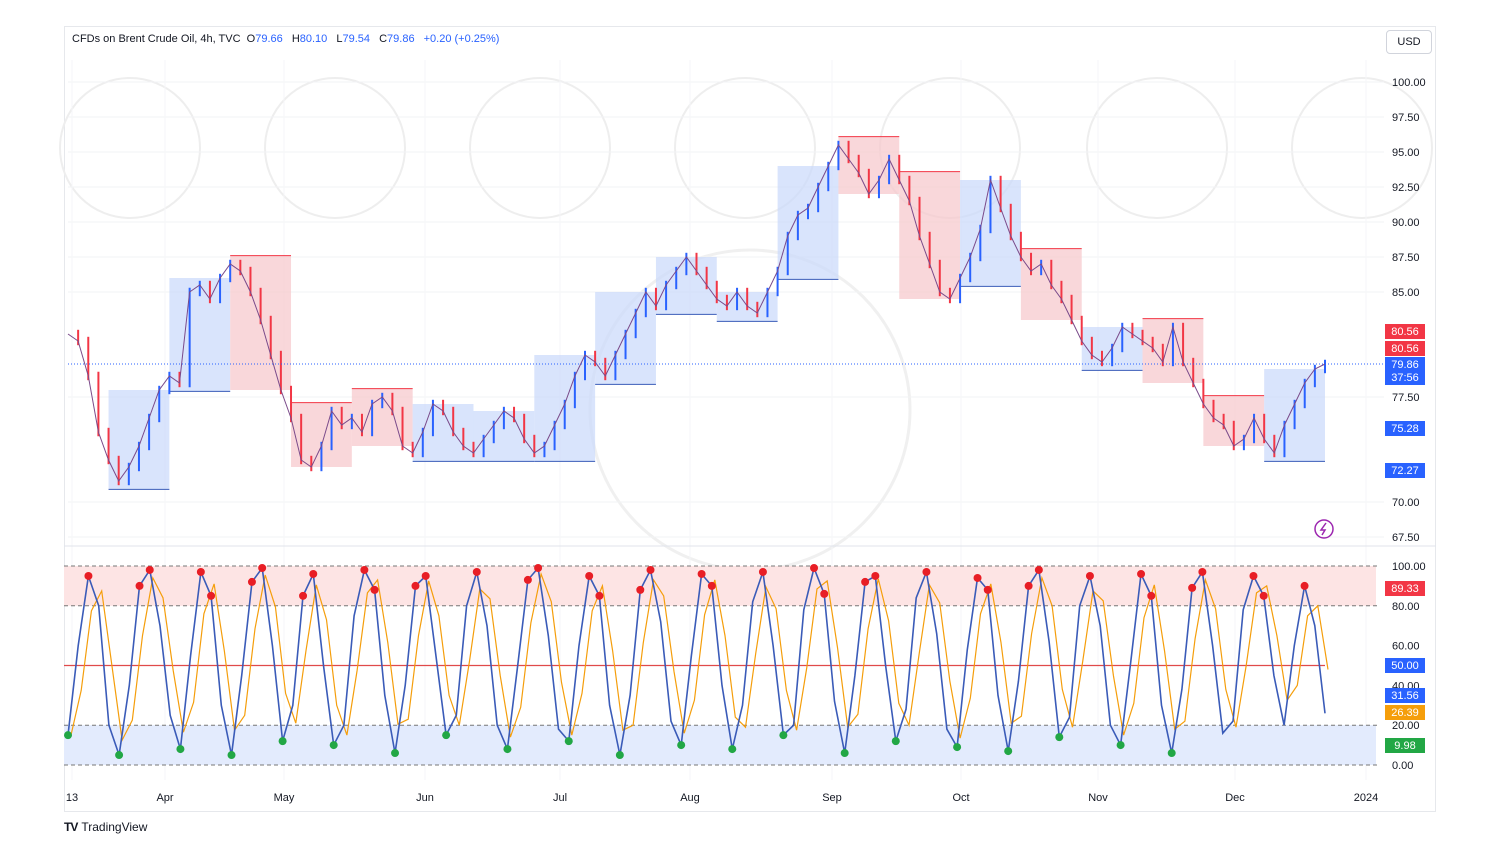  Describe the element at coordinates (114, 827) in the screenshot. I see `tradingview-brand: TradingView` at that location.